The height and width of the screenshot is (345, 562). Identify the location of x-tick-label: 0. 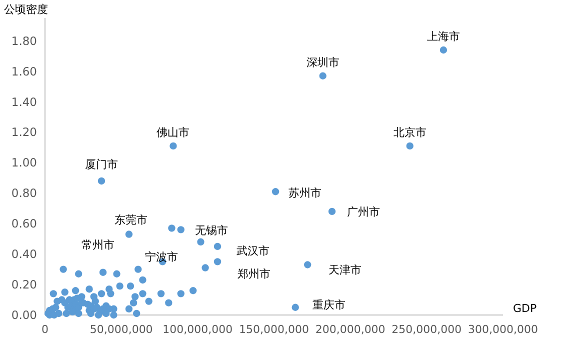
(45, 329).